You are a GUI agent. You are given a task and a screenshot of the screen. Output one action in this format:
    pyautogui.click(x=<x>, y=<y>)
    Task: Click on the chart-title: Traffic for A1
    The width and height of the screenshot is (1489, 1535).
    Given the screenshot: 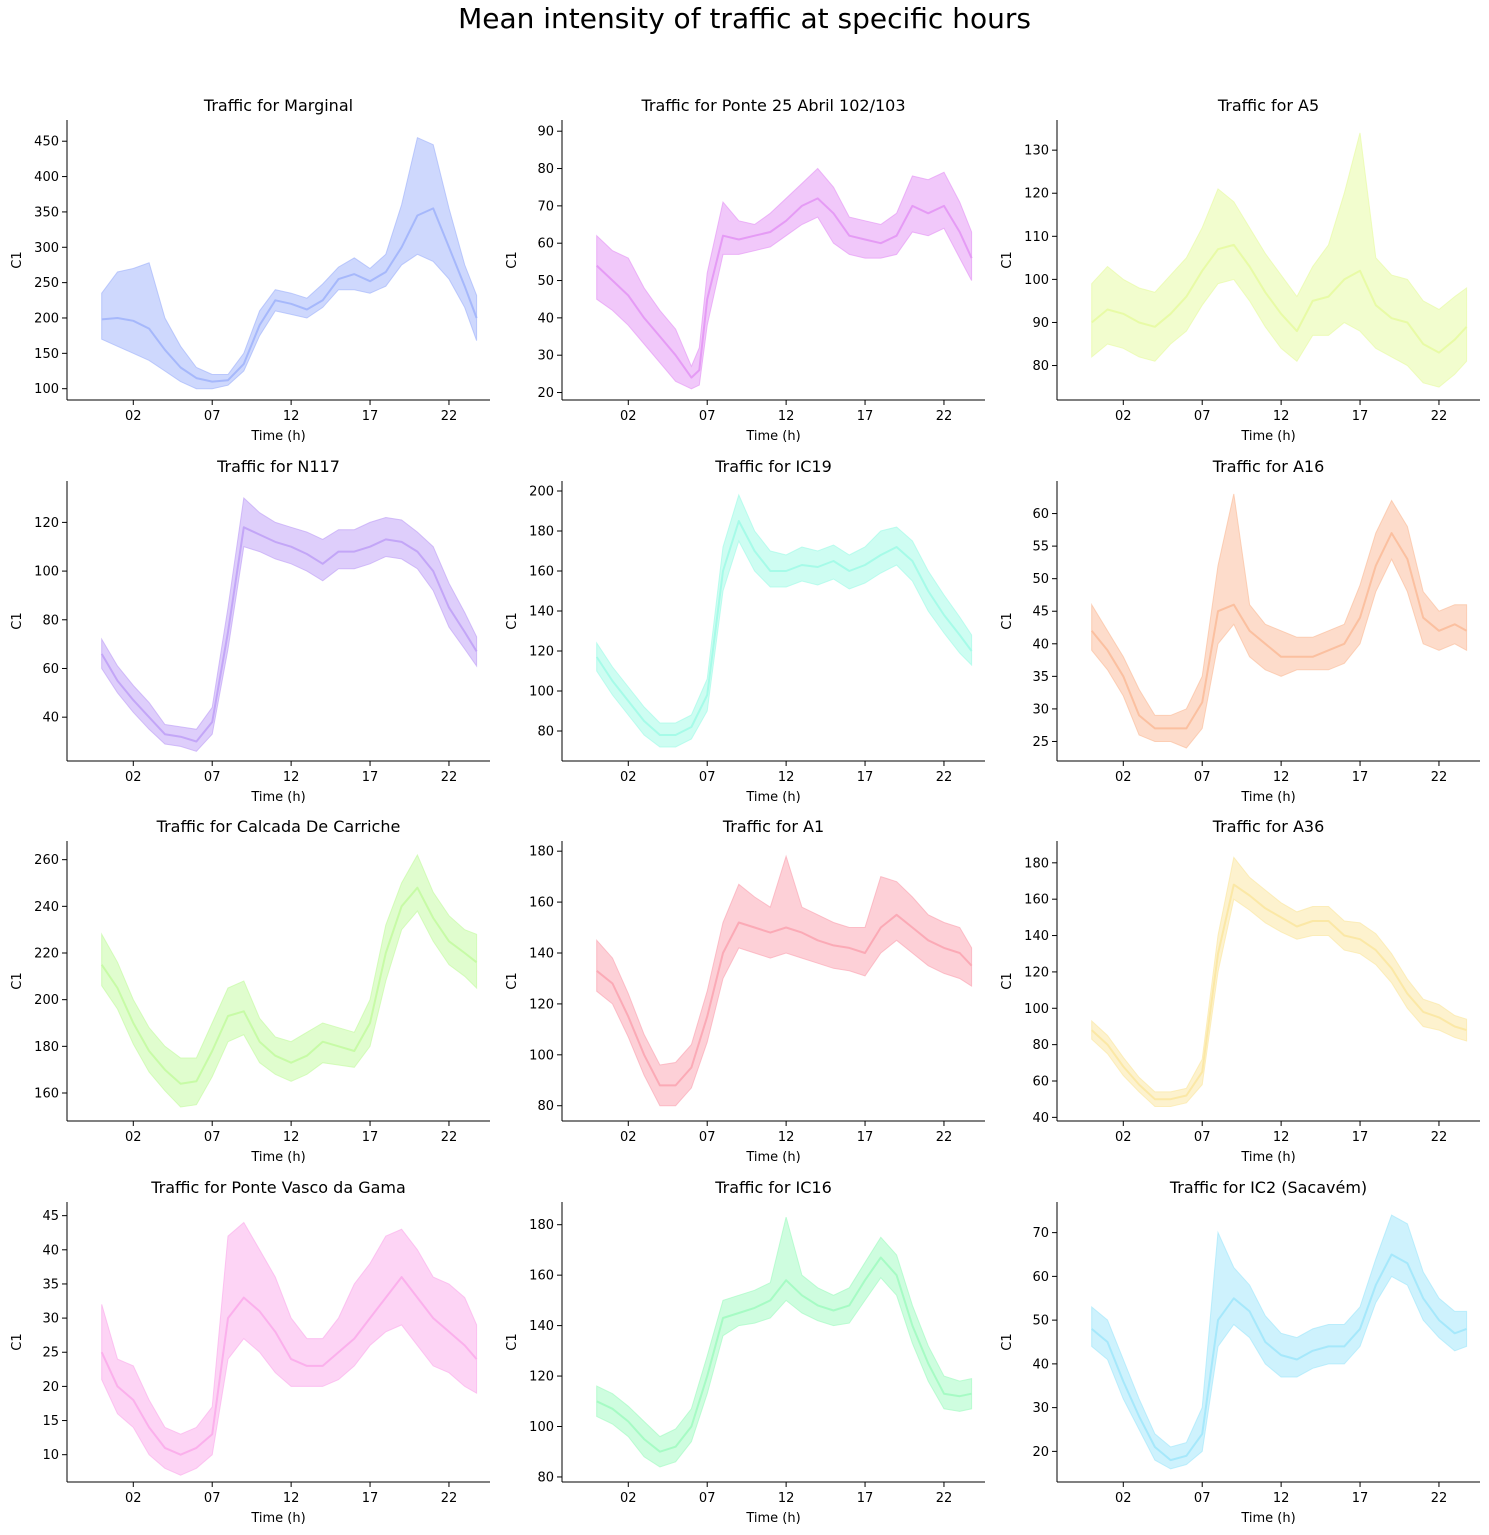 What is the action you would take?
    pyautogui.click(x=773, y=826)
    